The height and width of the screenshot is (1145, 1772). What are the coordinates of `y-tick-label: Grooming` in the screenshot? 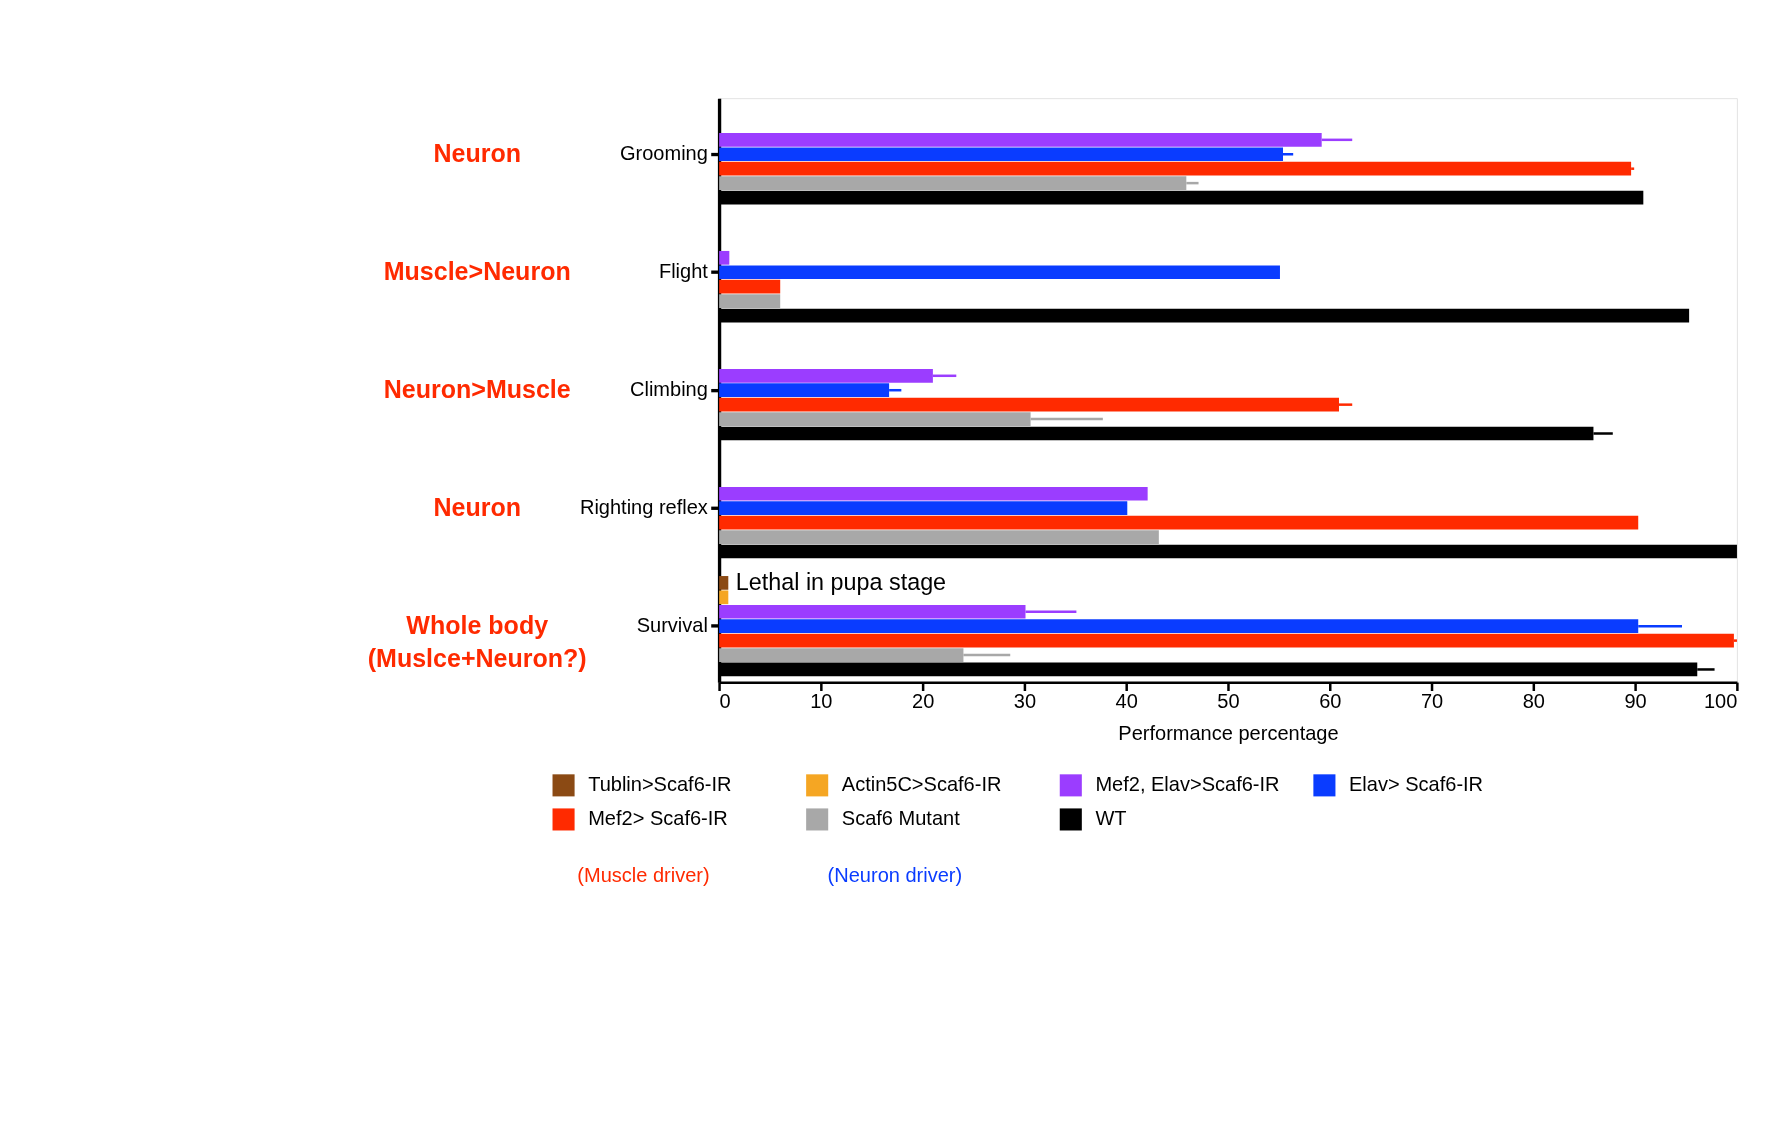 It's located at (663, 153).